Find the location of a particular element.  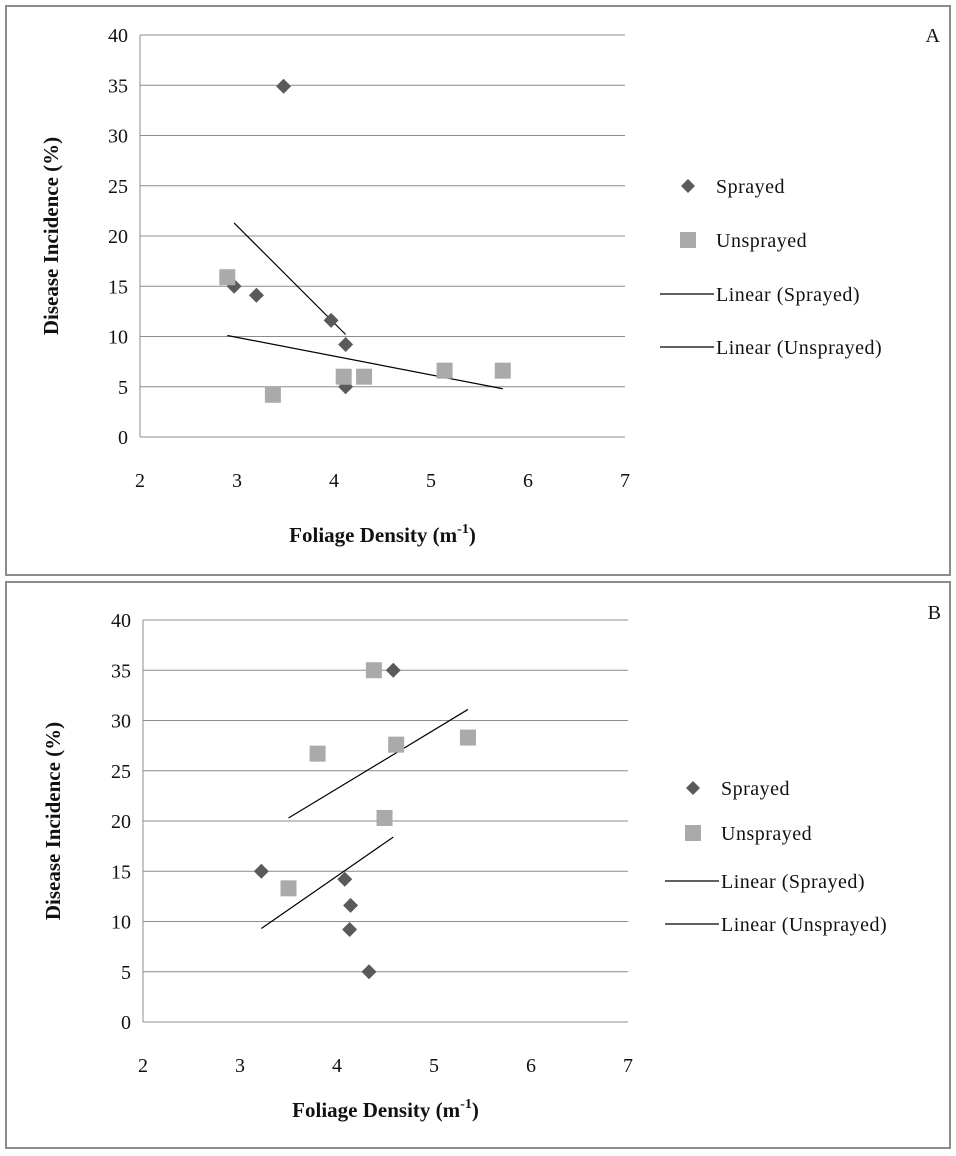

chart-0-y-tick-label: 30 is located at coordinates (118, 137).